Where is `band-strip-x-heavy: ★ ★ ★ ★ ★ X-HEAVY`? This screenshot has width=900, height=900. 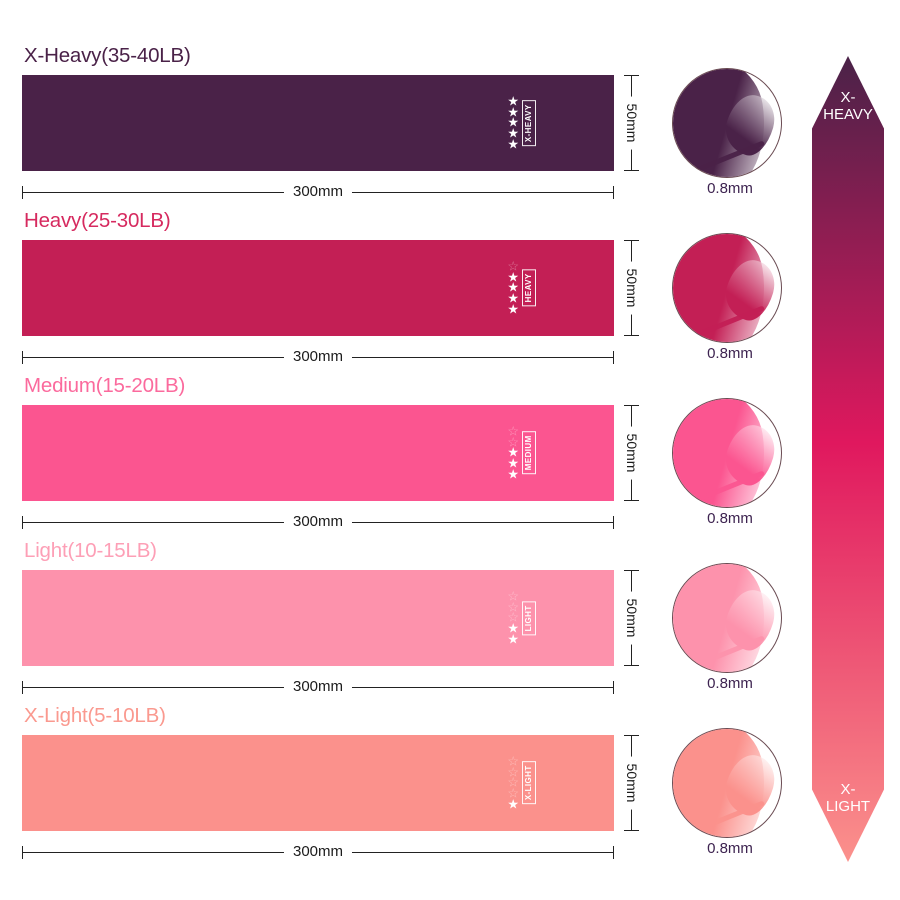 band-strip-x-heavy: ★ ★ ★ ★ ★ X-HEAVY is located at coordinates (318, 123).